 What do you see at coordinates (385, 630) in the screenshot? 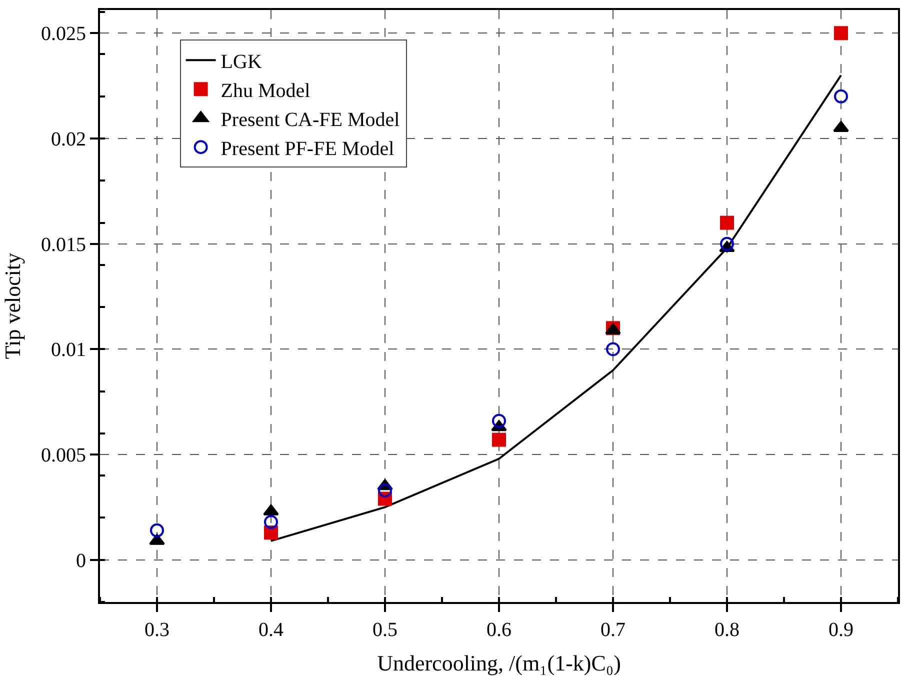
I see `x-tick-label: 0.5` at bounding box center [385, 630].